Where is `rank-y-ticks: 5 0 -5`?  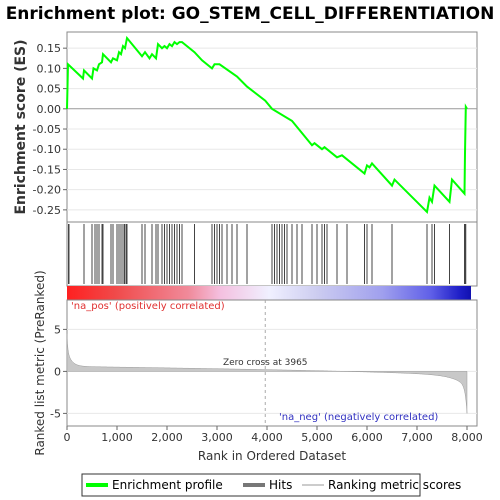 rank-y-ticks: 5 0 -5 is located at coordinates (58, 371).